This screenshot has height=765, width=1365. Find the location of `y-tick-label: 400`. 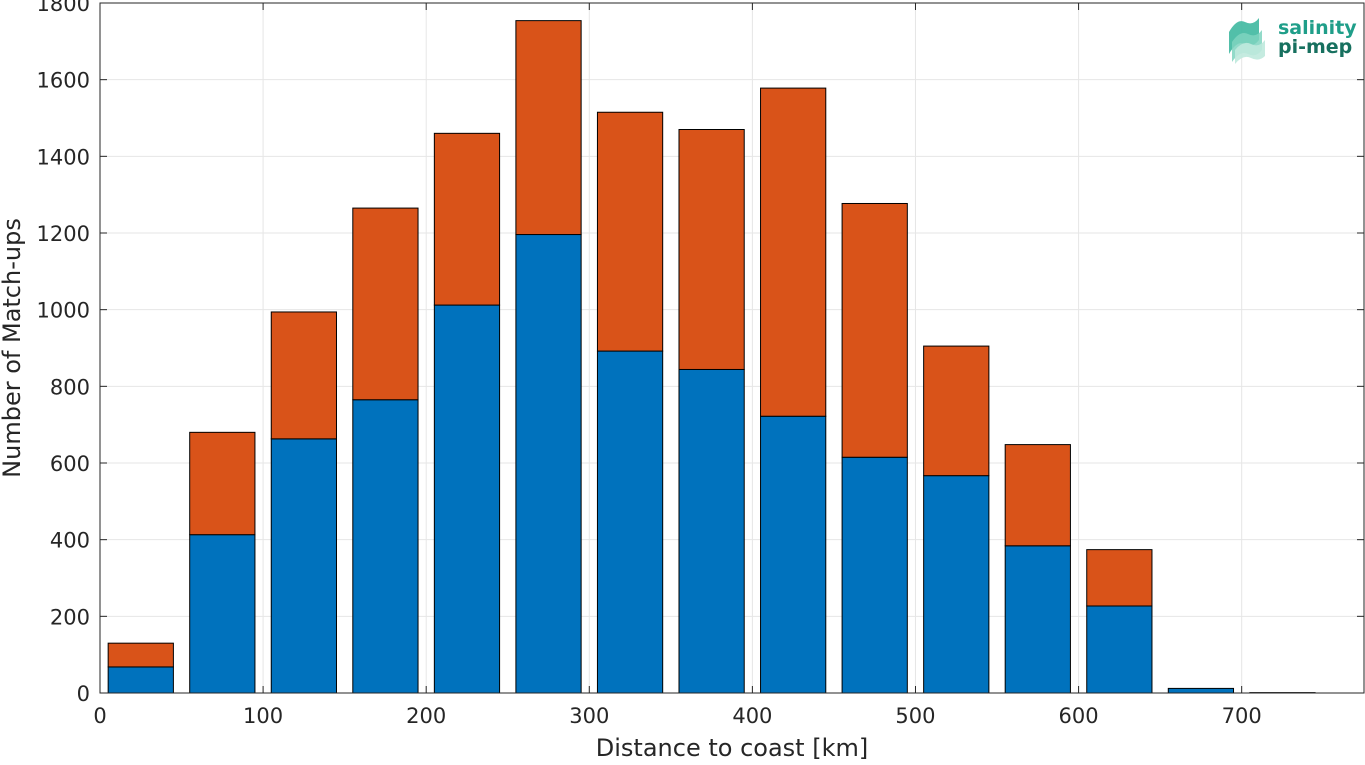

y-tick-label: 400 is located at coordinates (70, 541).